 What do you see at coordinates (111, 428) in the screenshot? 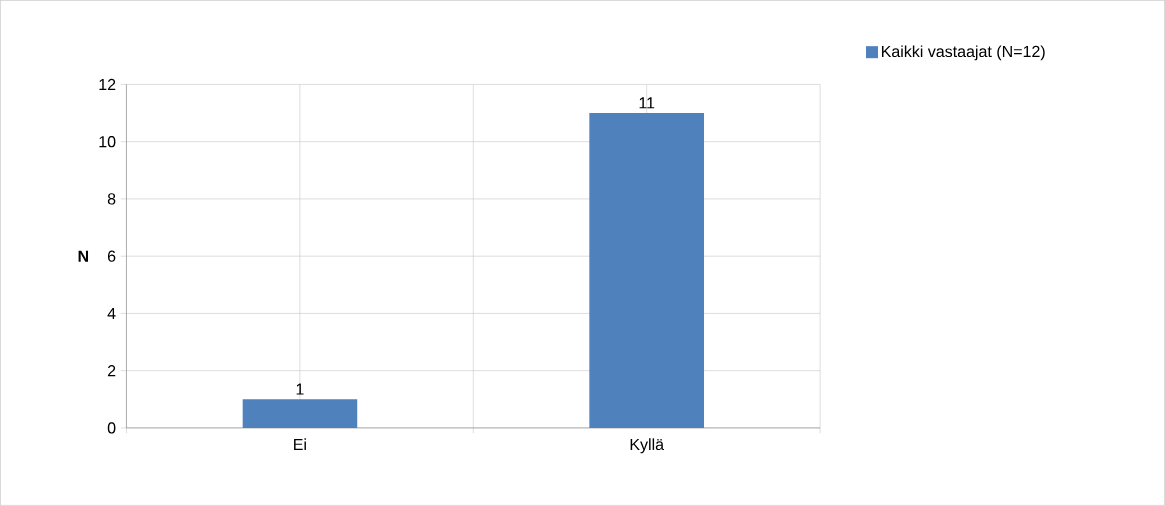
I see `y-tick-label: 0` at bounding box center [111, 428].